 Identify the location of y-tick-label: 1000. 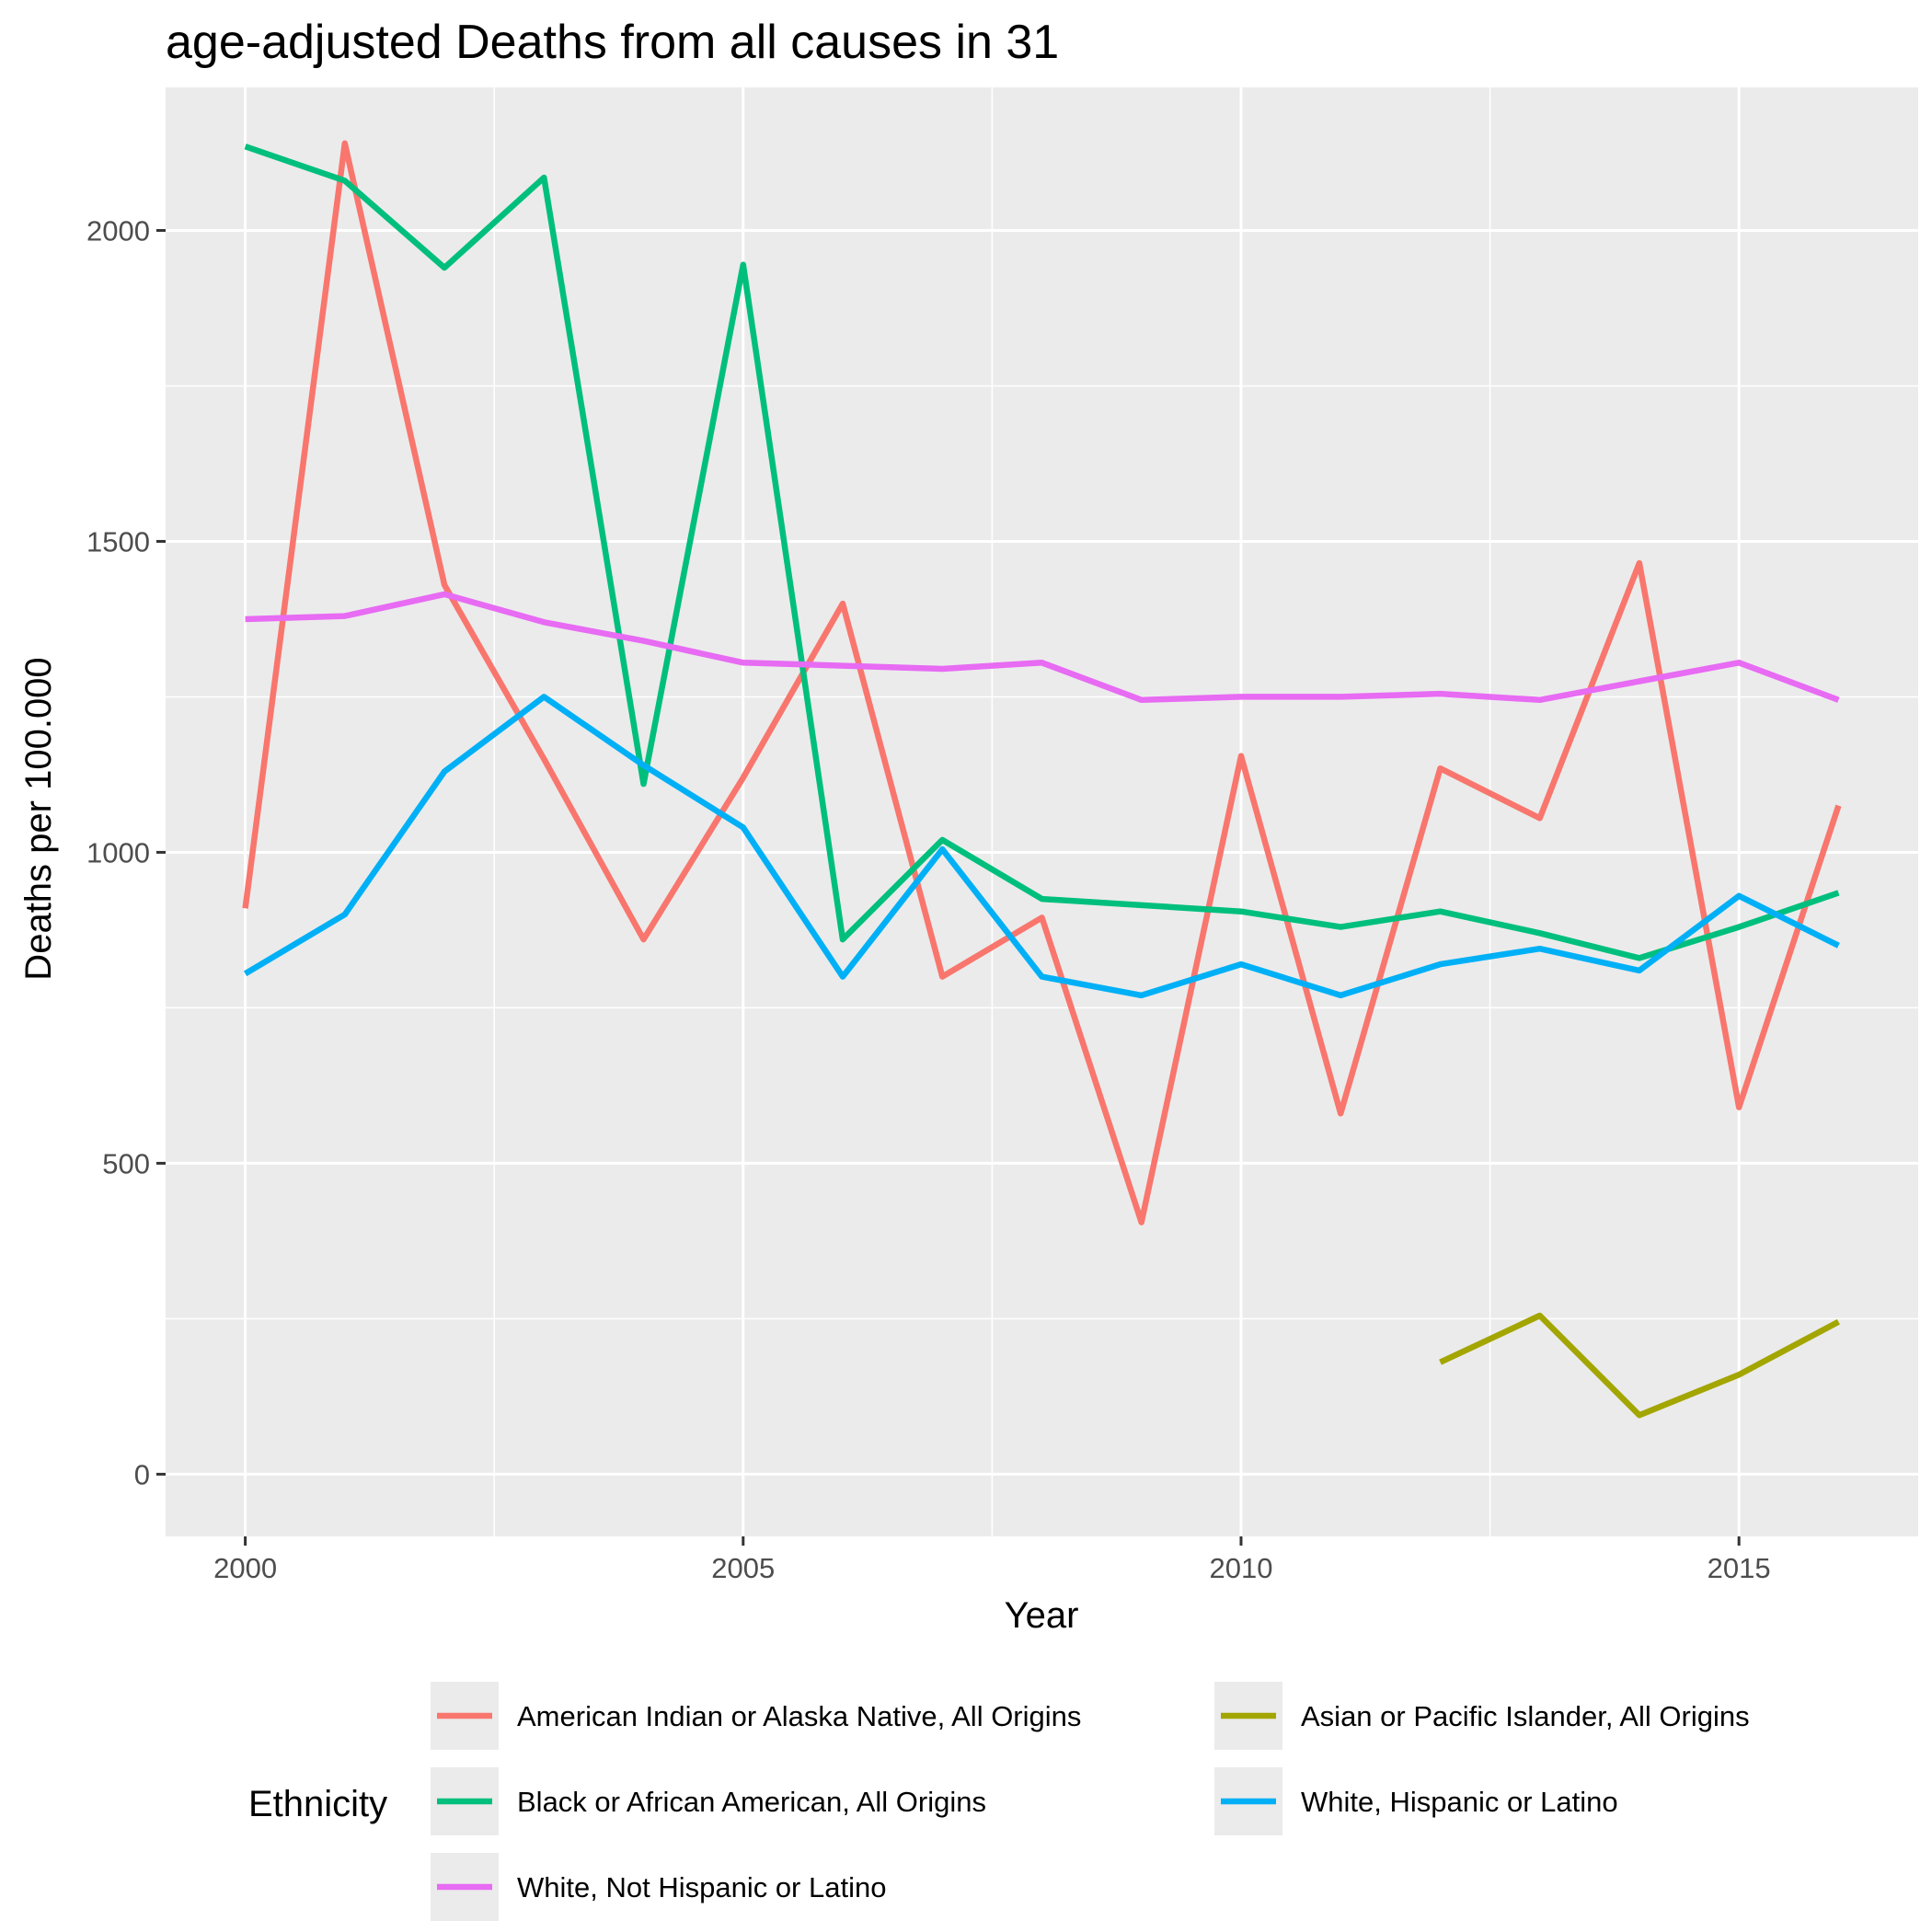
(118, 852).